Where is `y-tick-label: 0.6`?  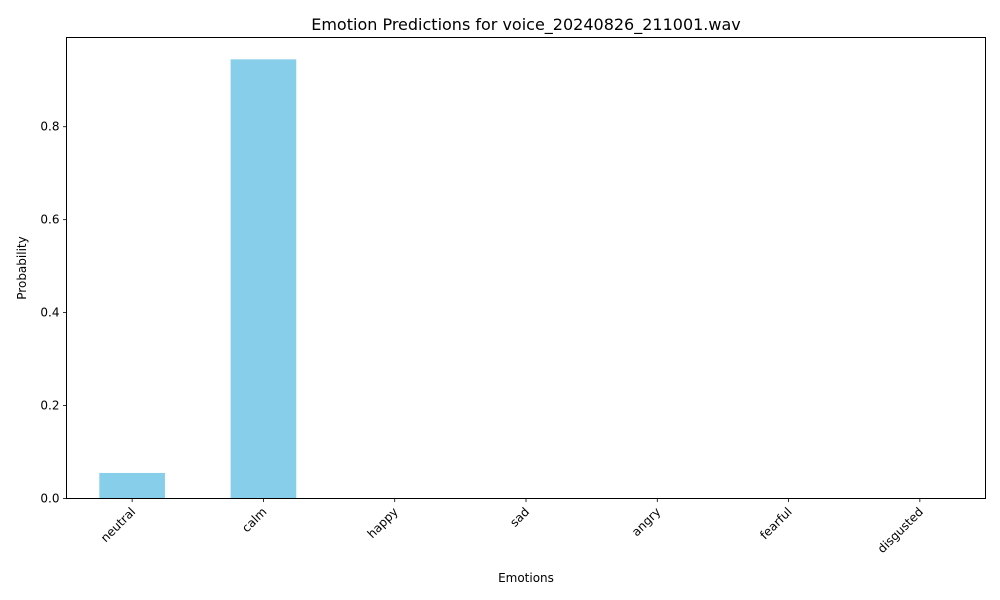
y-tick-label: 0.6 is located at coordinates (49, 220).